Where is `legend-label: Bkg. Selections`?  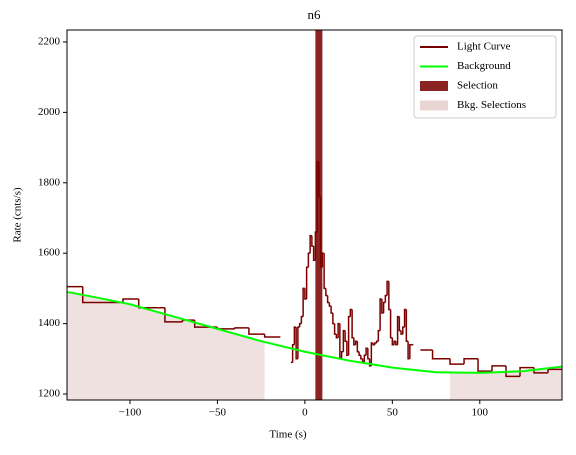 legend-label: Bkg. Selections is located at coordinates (491, 105).